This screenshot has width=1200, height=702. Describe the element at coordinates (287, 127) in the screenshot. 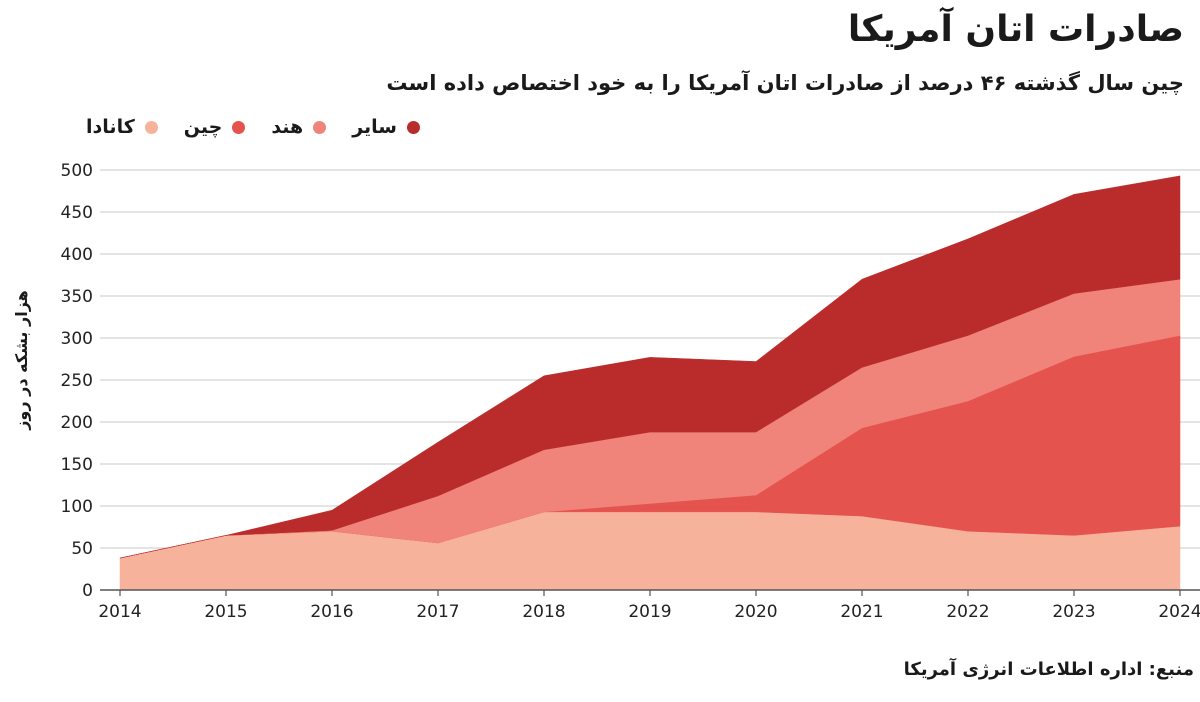

I see `legend-label-india: هند` at that location.